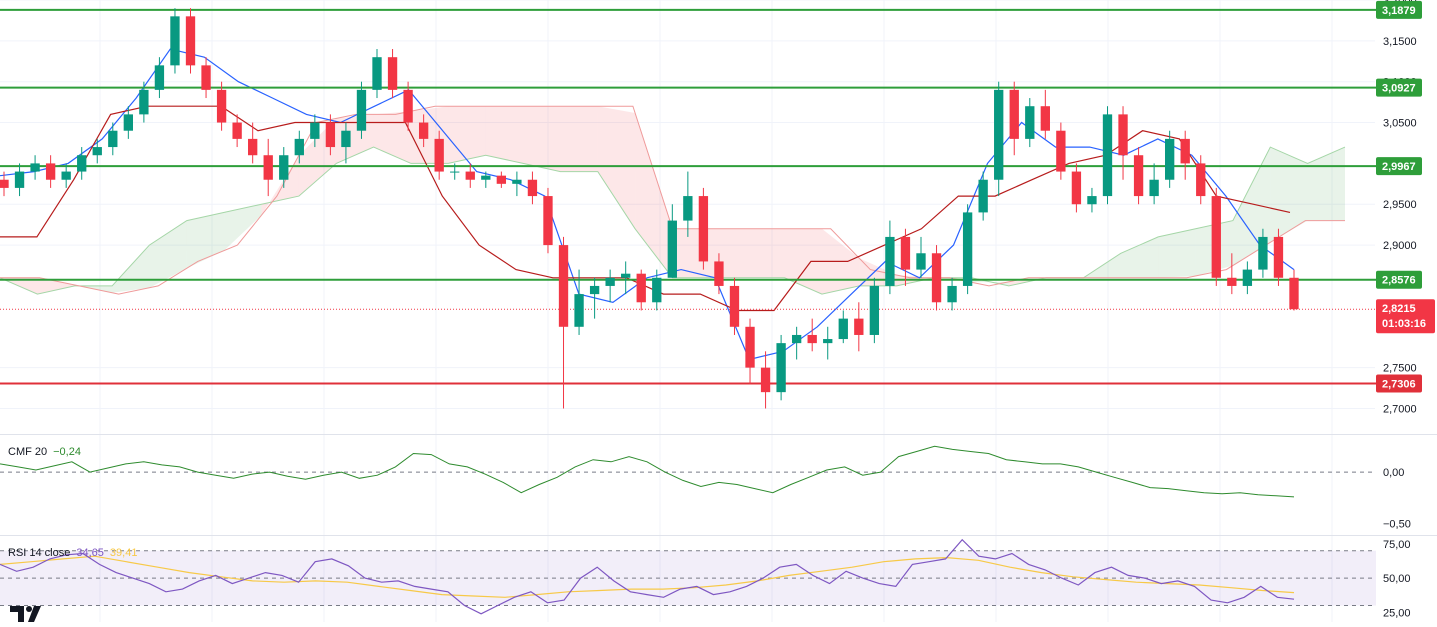  What do you see at coordinates (647, 576) in the screenshot?
I see `rsi-ma-line` at bounding box center [647, 576].